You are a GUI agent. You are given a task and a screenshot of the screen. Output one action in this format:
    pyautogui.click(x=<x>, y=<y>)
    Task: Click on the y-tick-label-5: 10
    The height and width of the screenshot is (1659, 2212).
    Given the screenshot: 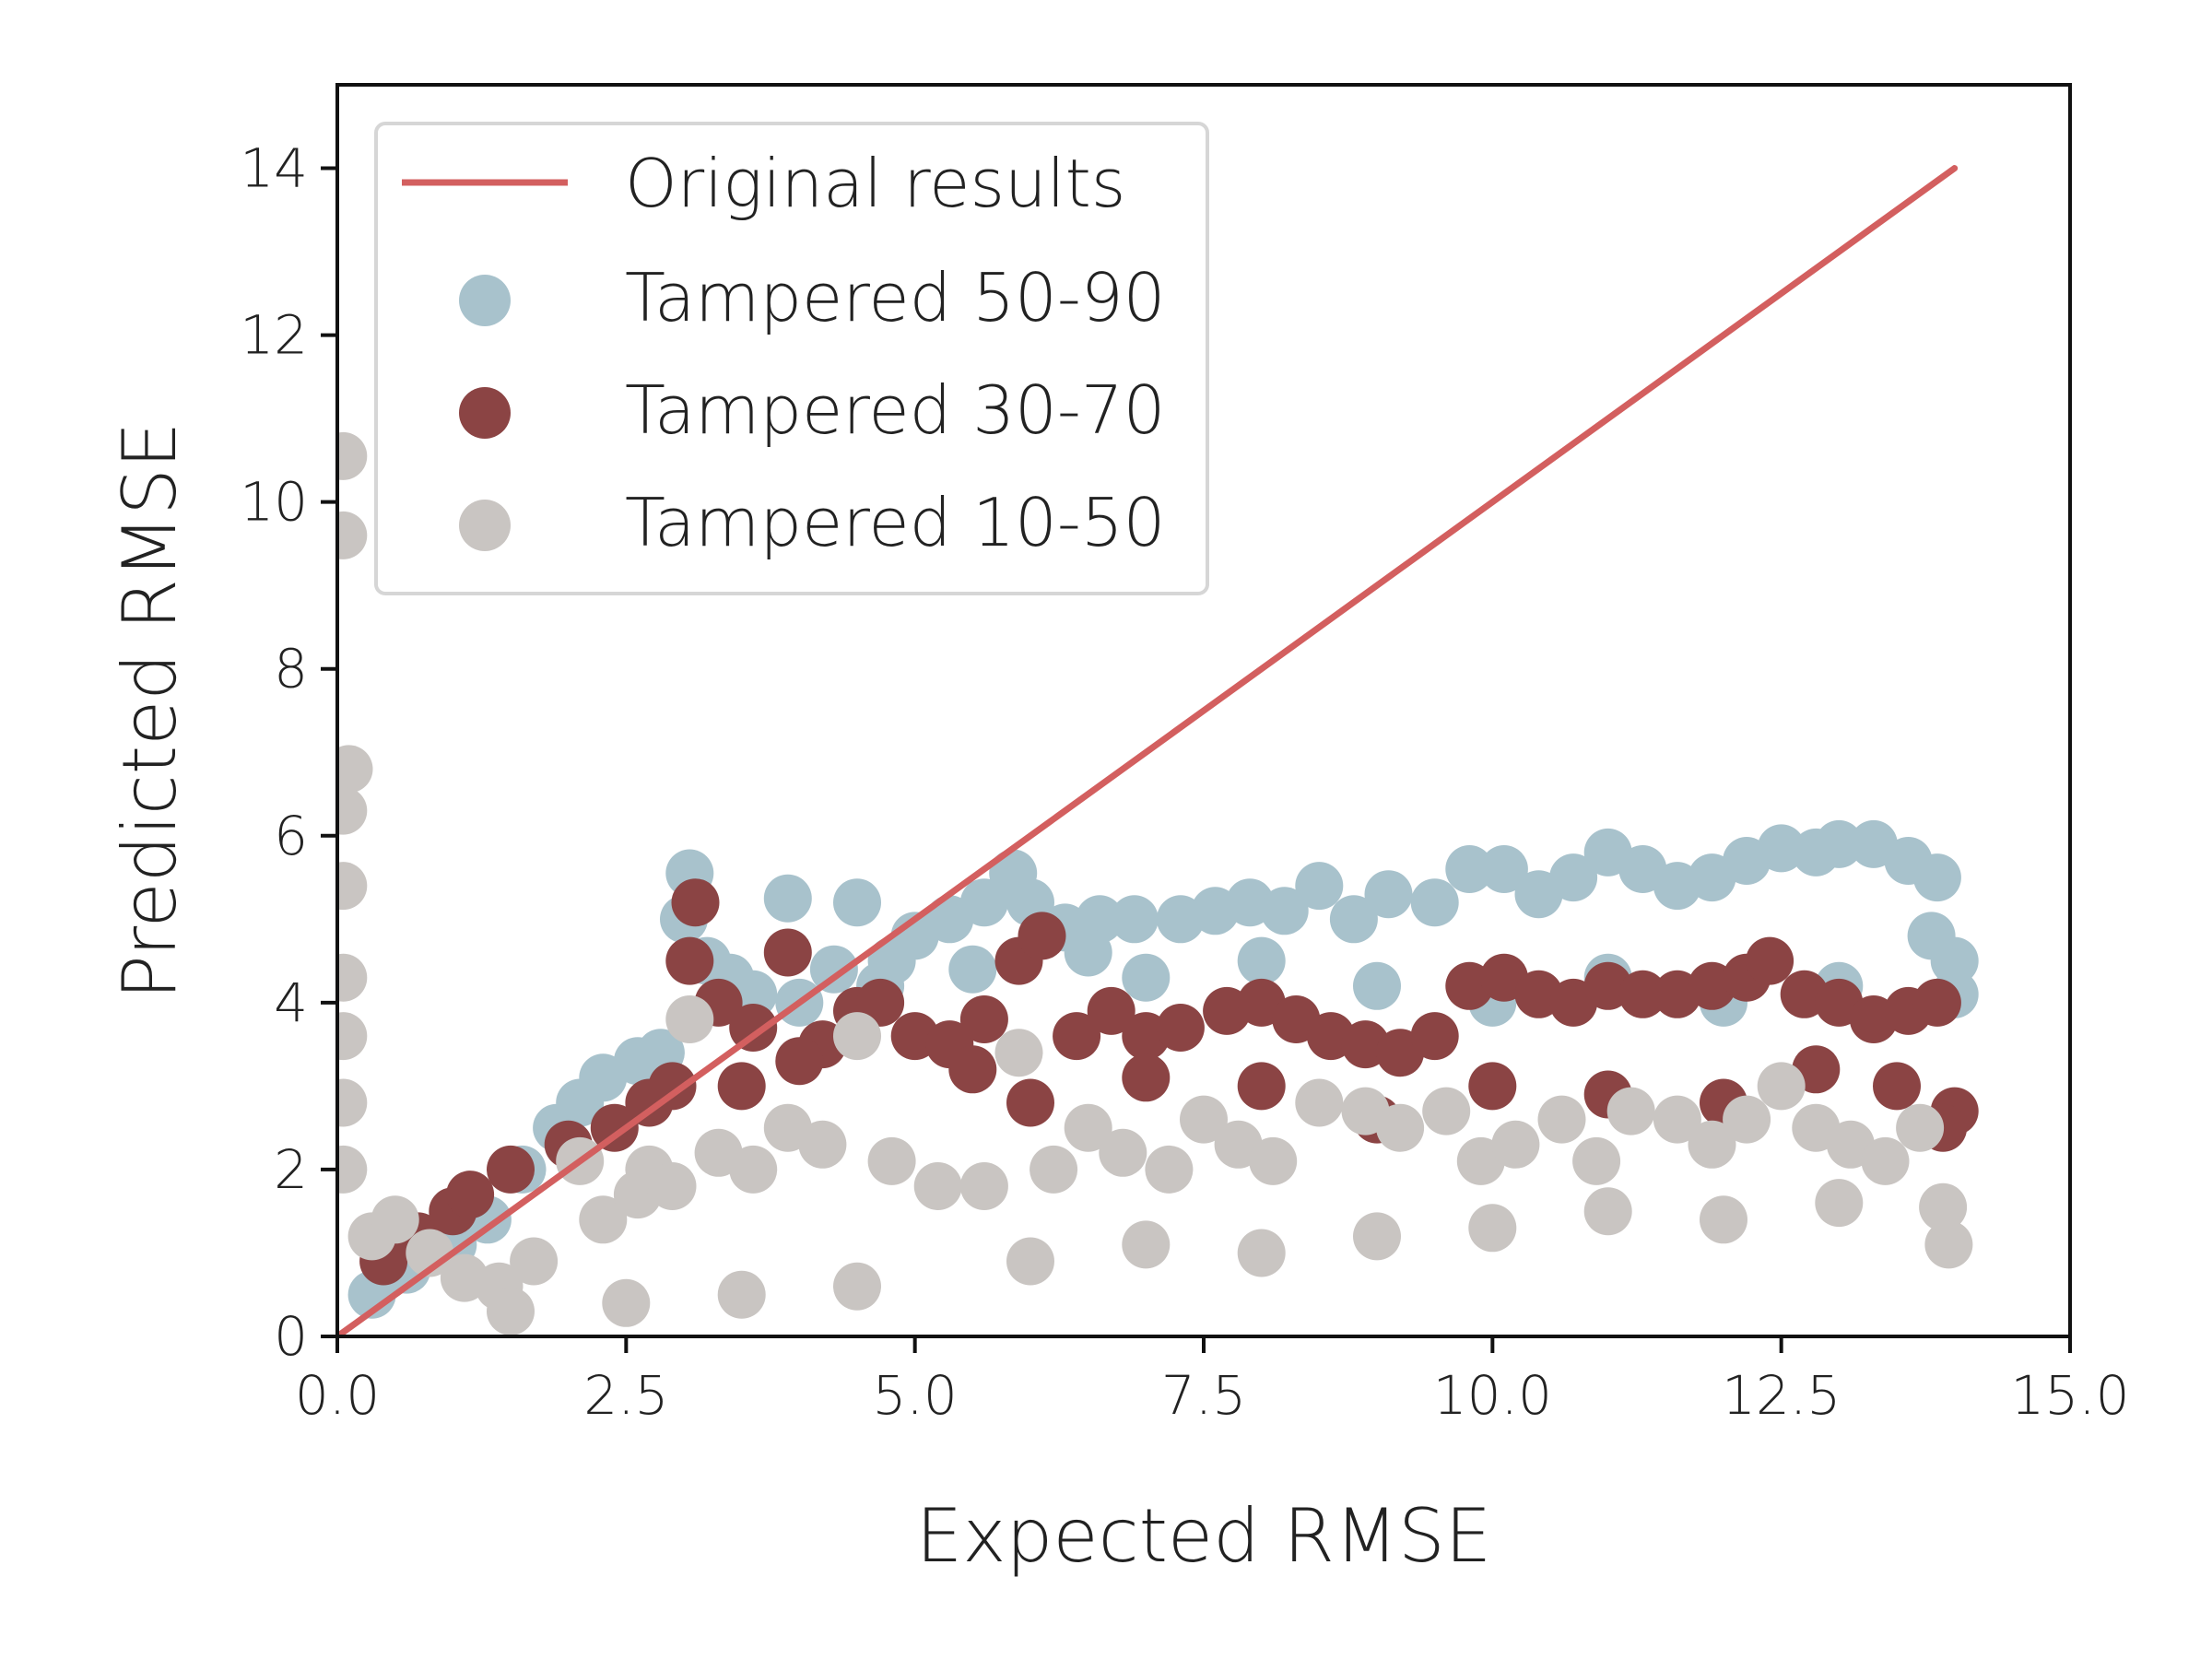 What is the action you would take?
    pyautogui.click(x=274, y=502)
    